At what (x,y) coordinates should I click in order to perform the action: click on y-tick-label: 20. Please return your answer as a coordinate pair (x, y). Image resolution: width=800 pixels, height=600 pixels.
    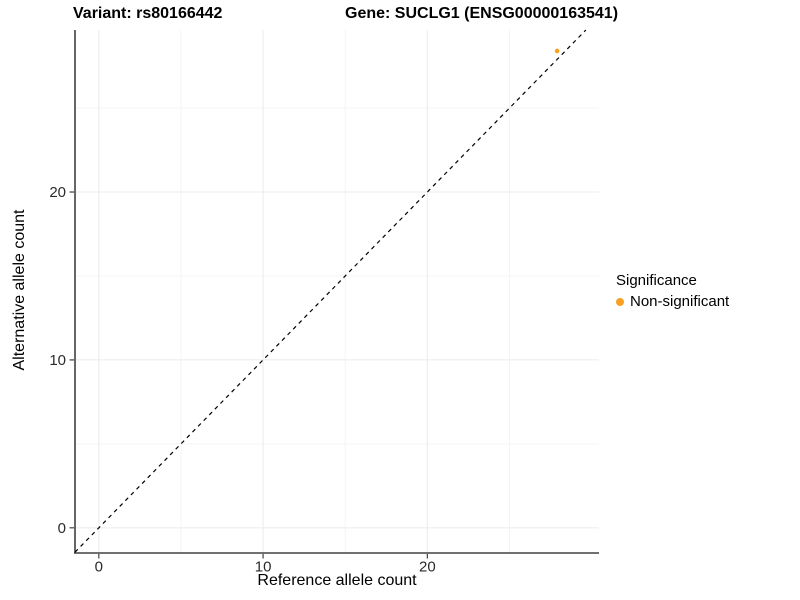
    Looking at the image, I should click on (57, 192).